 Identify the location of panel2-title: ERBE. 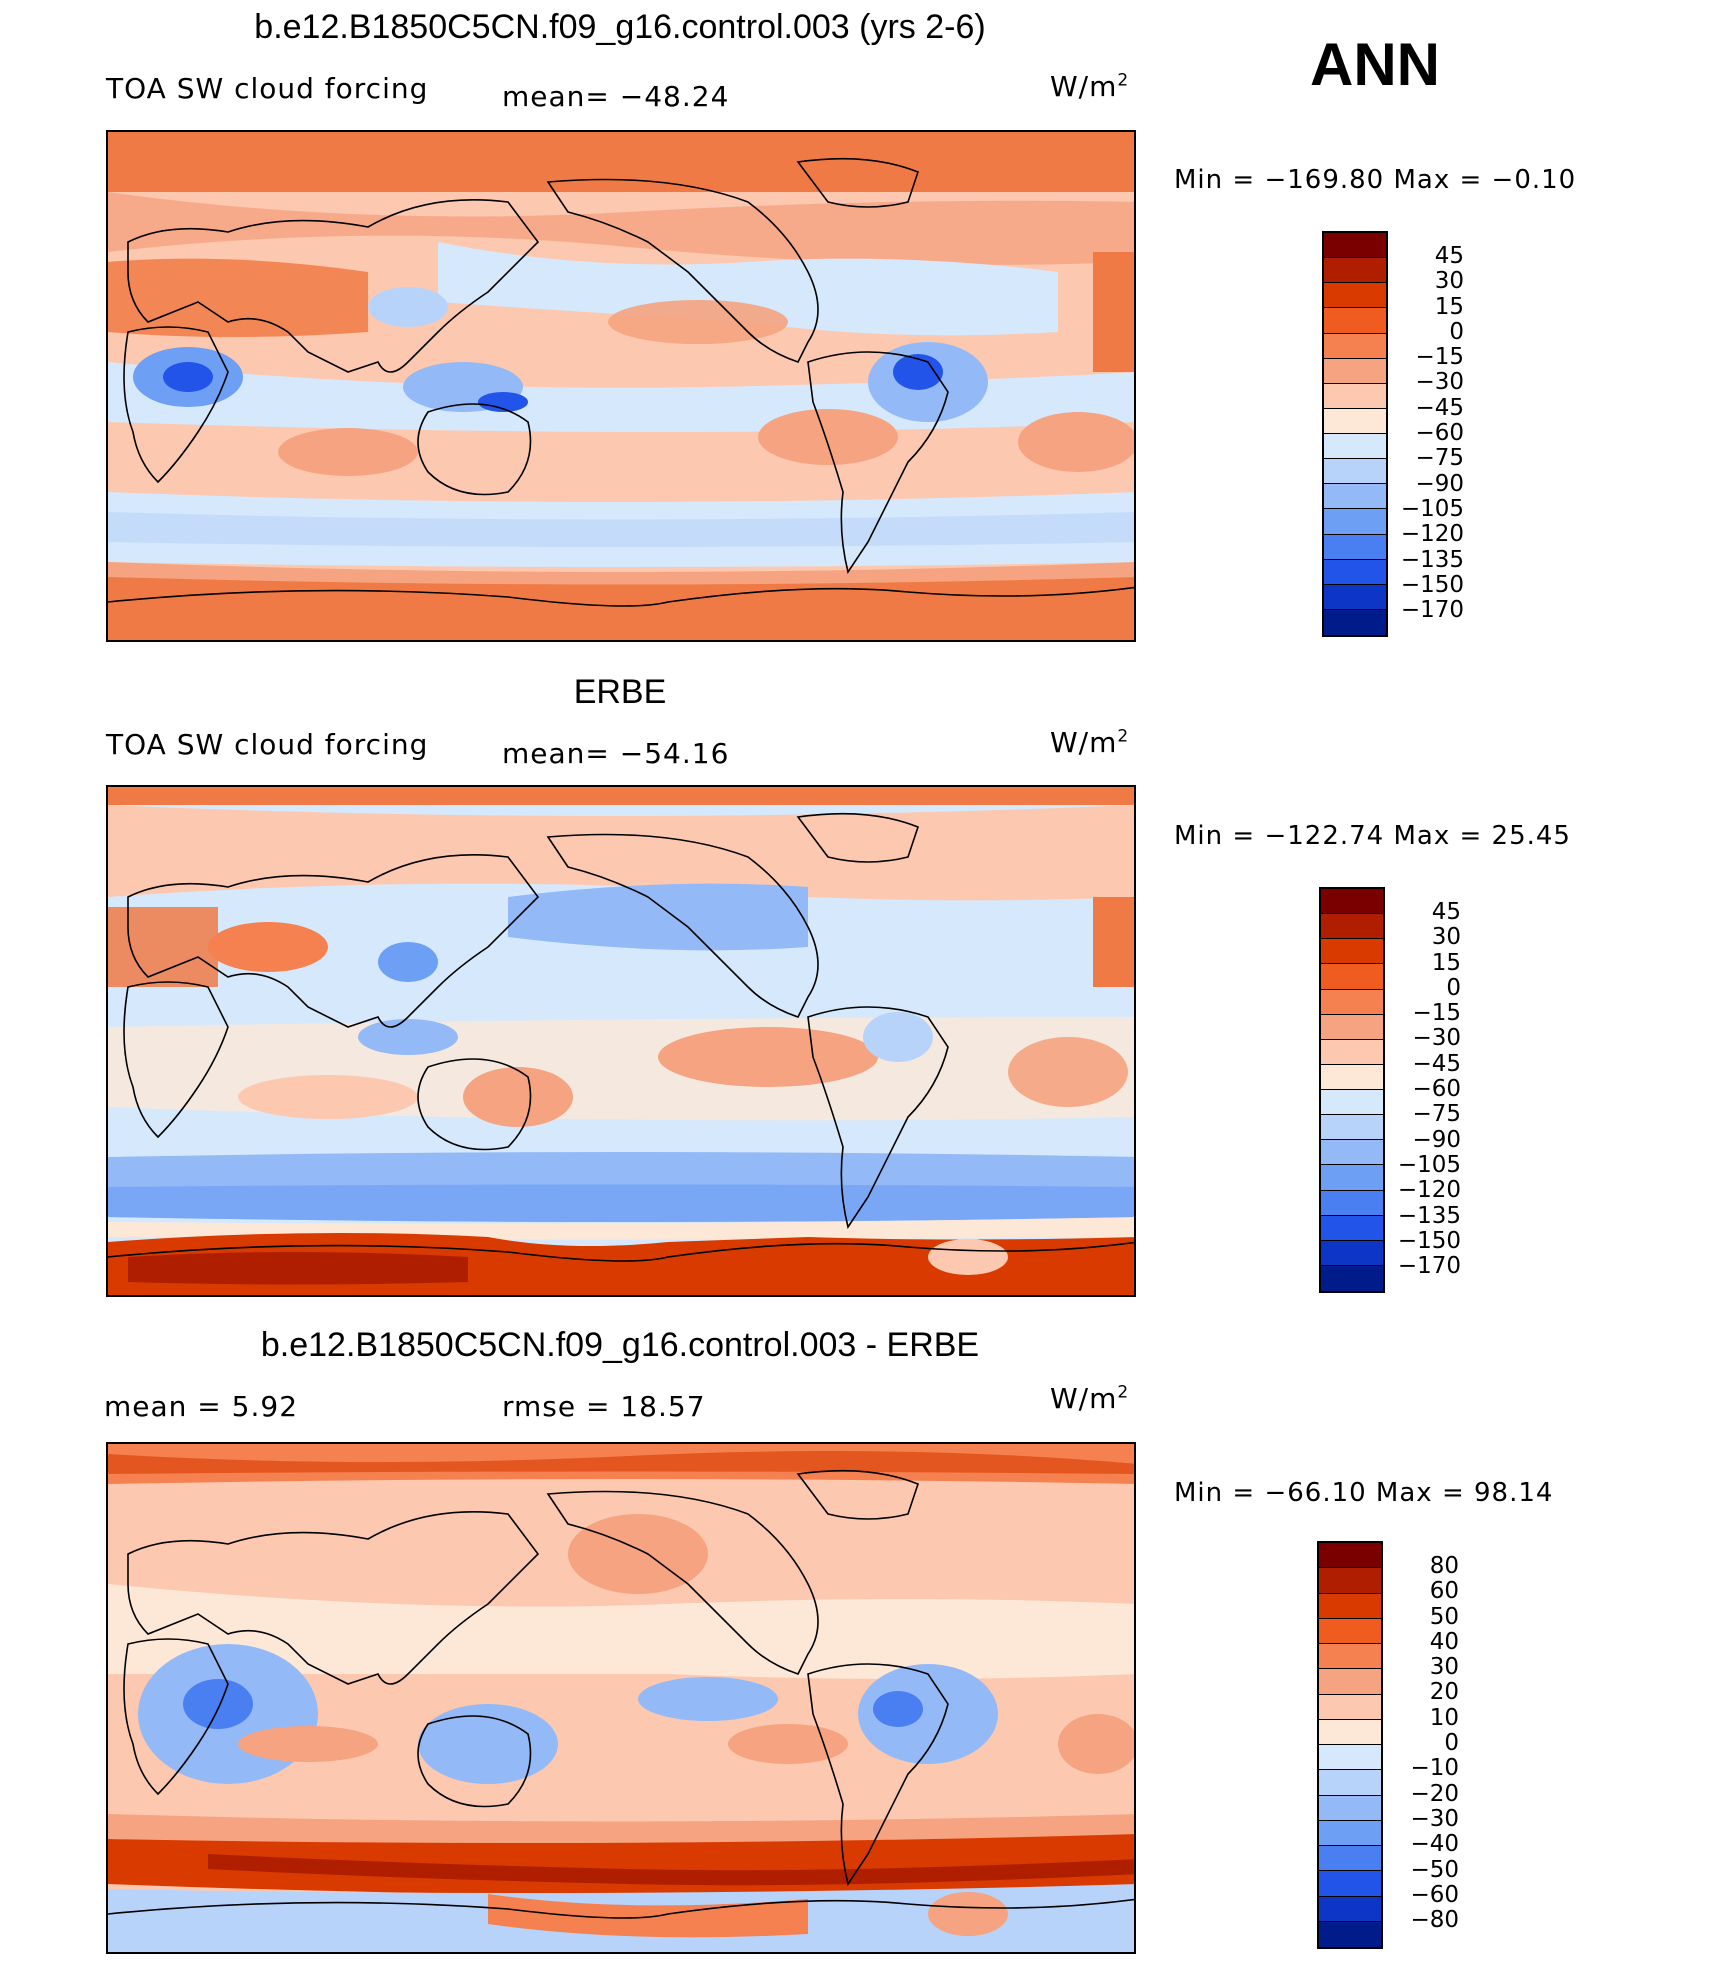
(620, 692).